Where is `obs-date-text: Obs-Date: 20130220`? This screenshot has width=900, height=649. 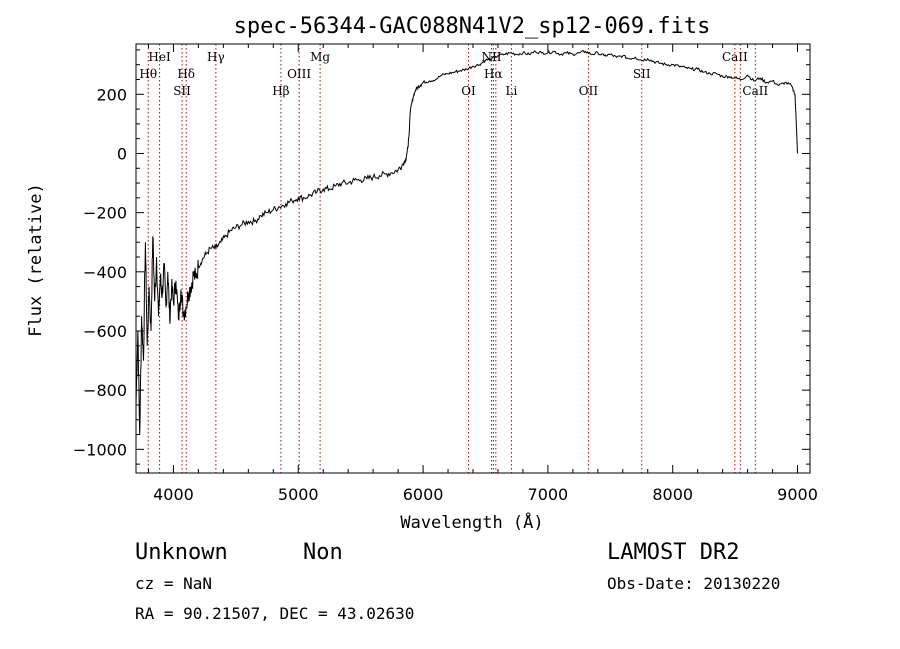 obs-date-text: Obs-Date: 20130220 is located at coordinates (693, 583).